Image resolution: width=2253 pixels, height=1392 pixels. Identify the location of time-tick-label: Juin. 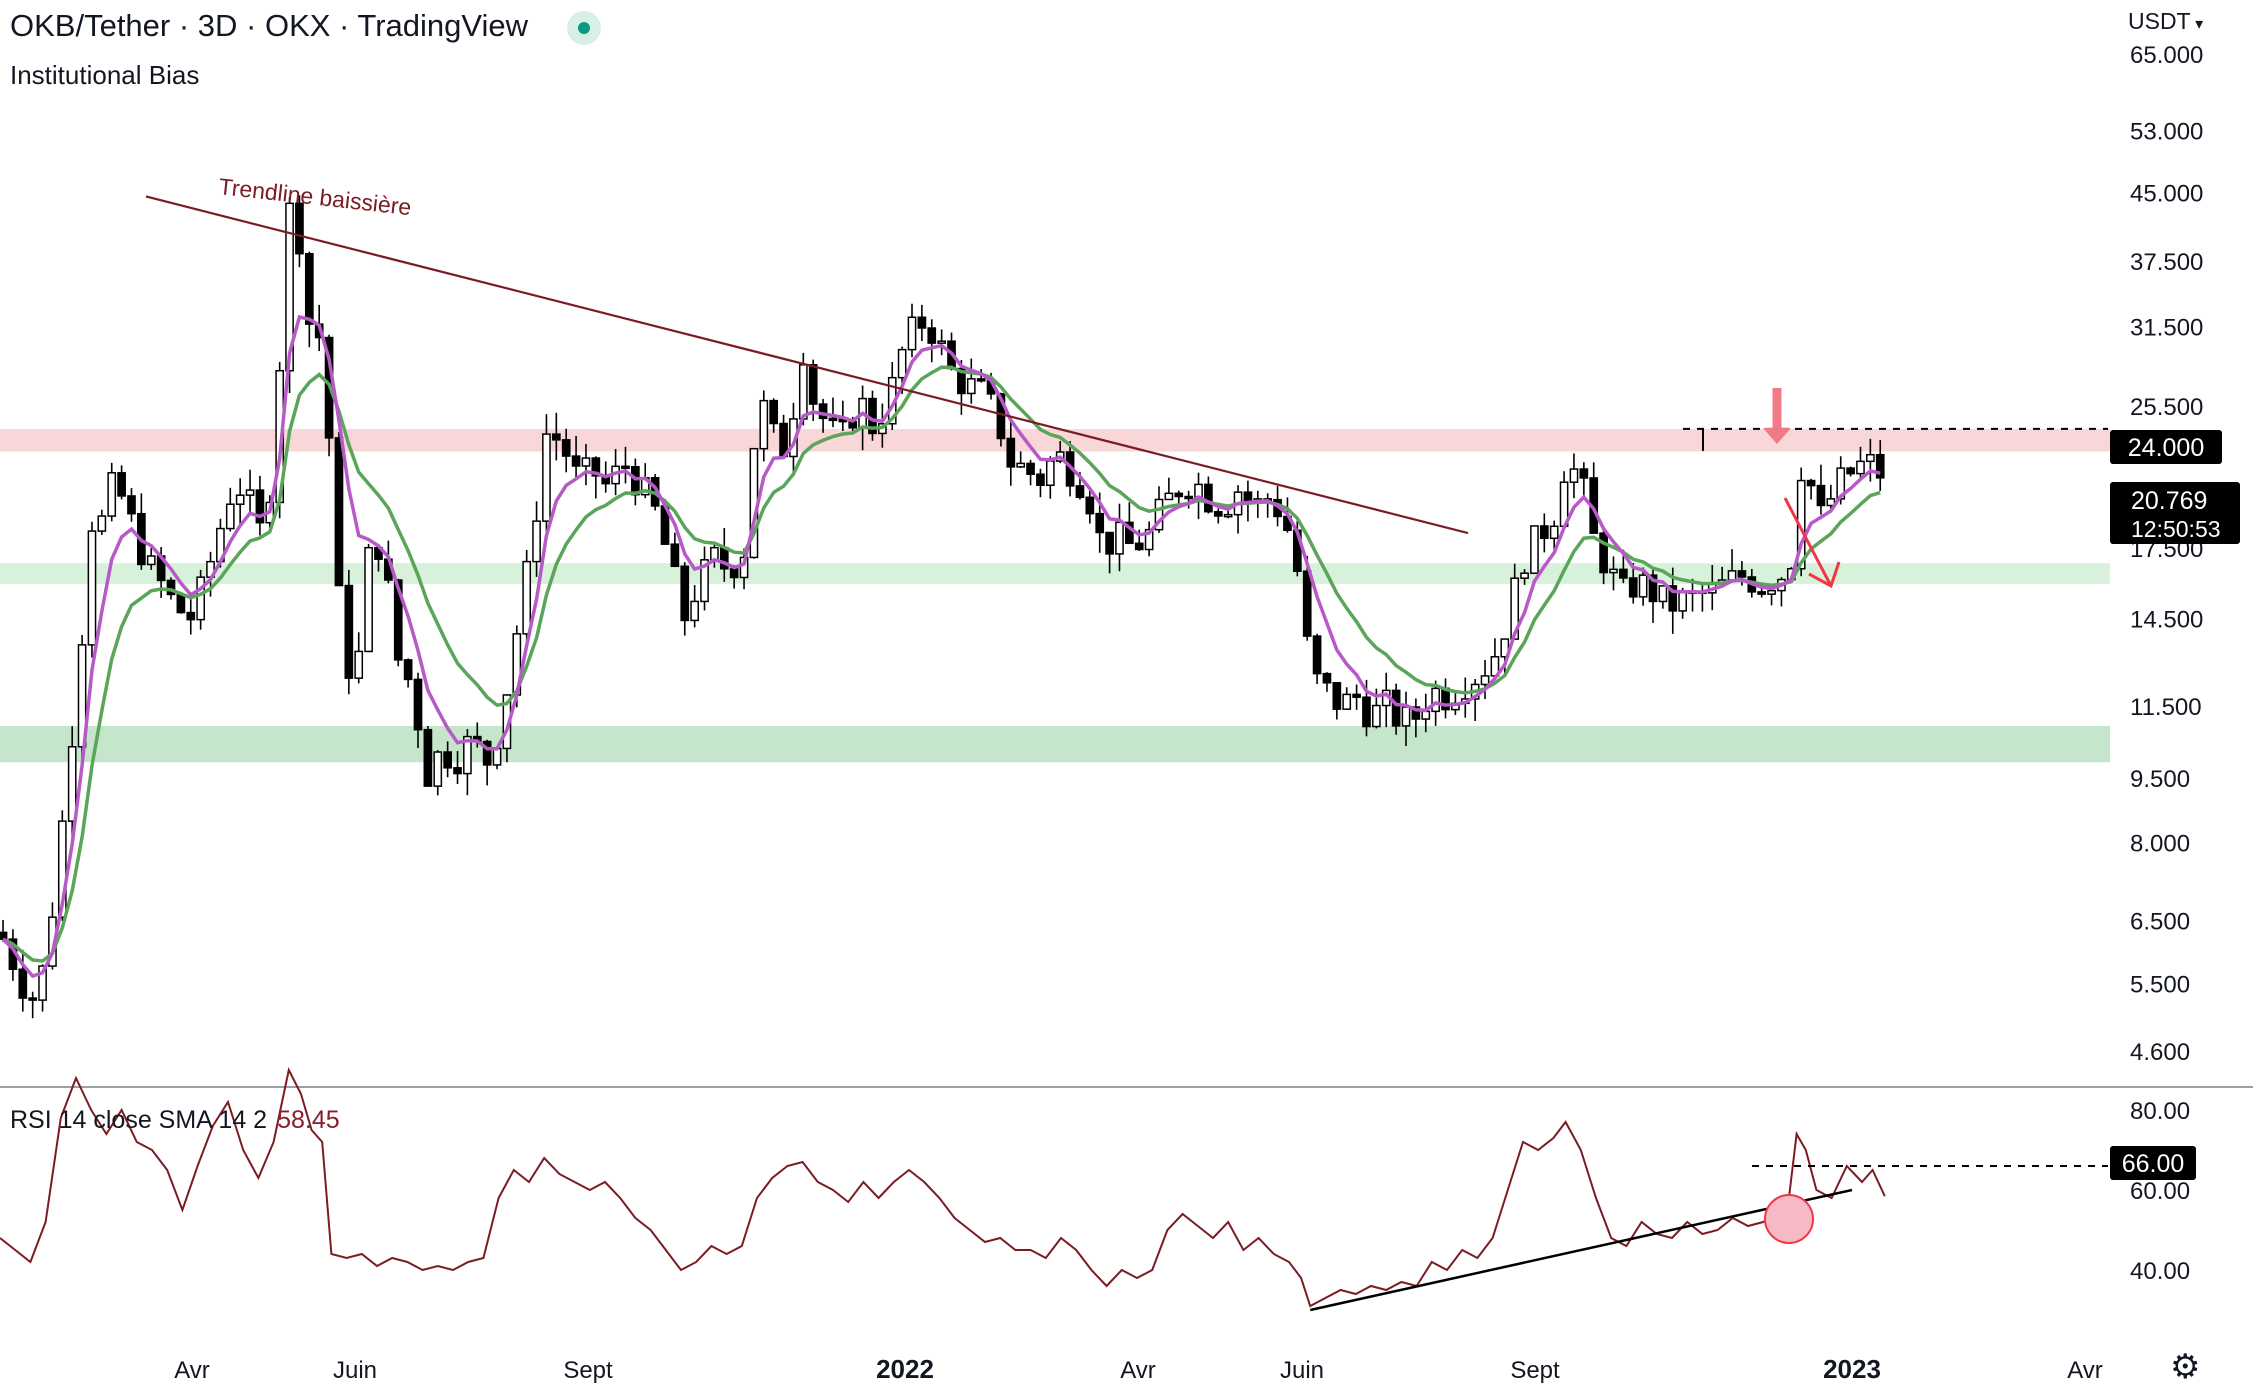
(355, 1370).